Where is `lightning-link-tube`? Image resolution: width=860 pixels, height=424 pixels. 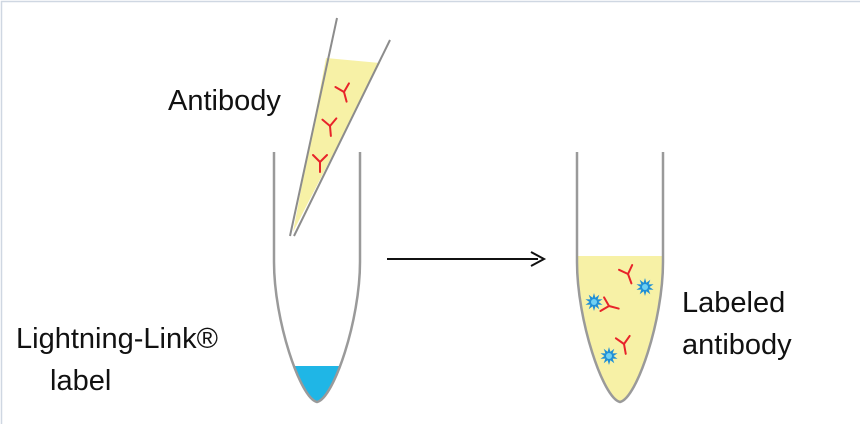 lightning-link-tube is located at coordinates (317, 278).